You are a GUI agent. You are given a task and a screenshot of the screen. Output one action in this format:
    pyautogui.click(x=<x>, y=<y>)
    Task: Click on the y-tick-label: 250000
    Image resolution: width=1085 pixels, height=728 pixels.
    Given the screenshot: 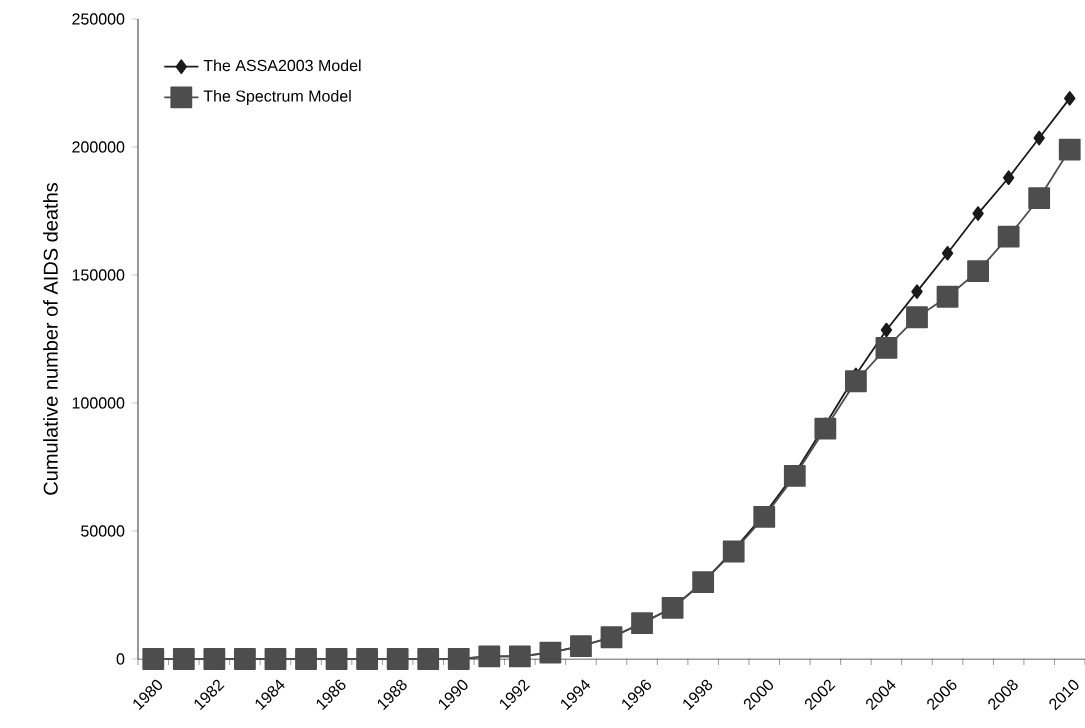 What is the action you would take?
    pyautogui.click(x=98, y=19)
    